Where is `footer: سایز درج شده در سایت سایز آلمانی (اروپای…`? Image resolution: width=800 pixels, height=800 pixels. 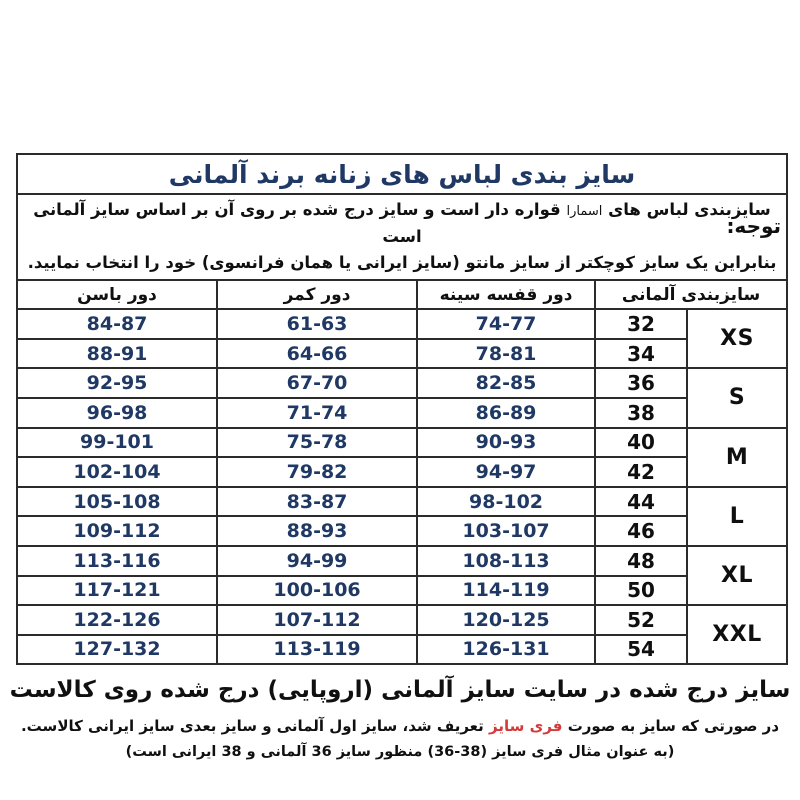 footer: سایز درج شده در سایت سایز آلمانی (اروپای… is located at coordinates (400, 702).